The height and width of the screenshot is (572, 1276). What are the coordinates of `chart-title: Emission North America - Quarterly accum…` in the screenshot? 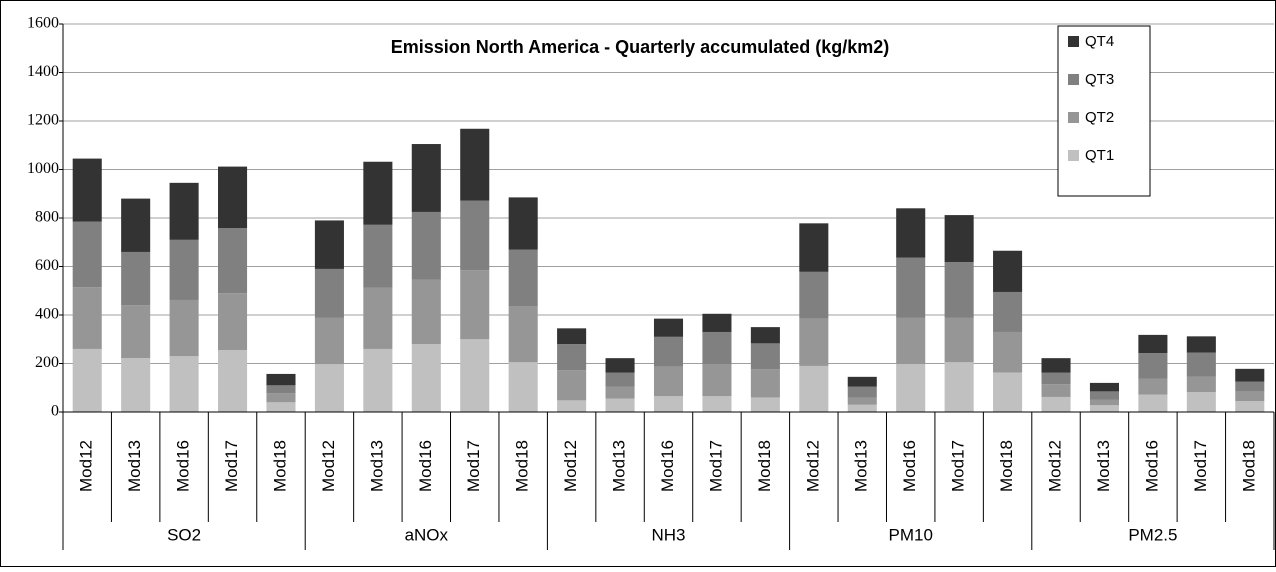 It's located at (640, 47).